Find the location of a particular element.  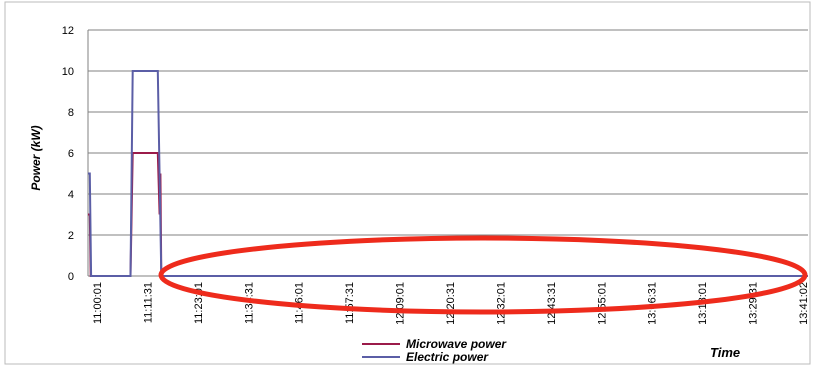

y-tick-labels: 0 2 4 6 8 10 12 is located at coordinates (68, 154).